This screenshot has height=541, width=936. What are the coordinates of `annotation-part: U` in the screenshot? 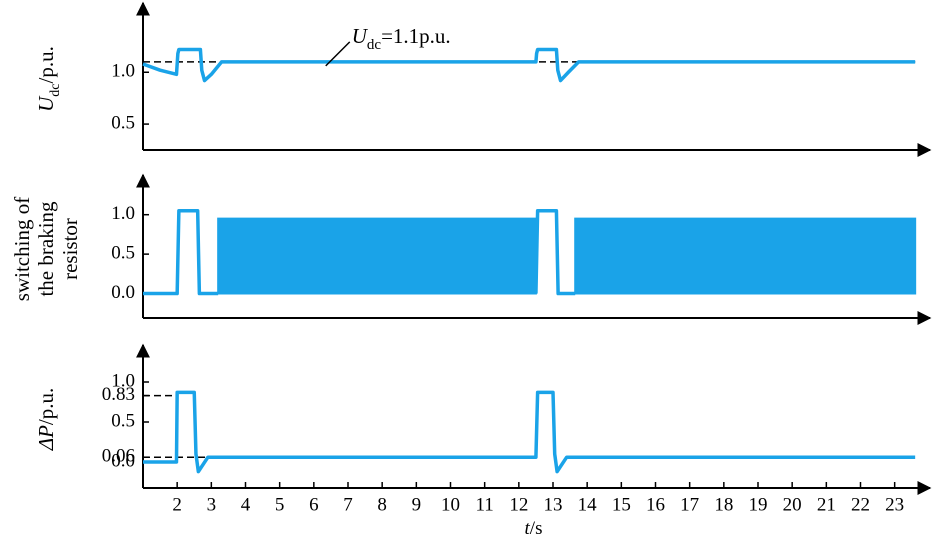 It's located at (360, 36).